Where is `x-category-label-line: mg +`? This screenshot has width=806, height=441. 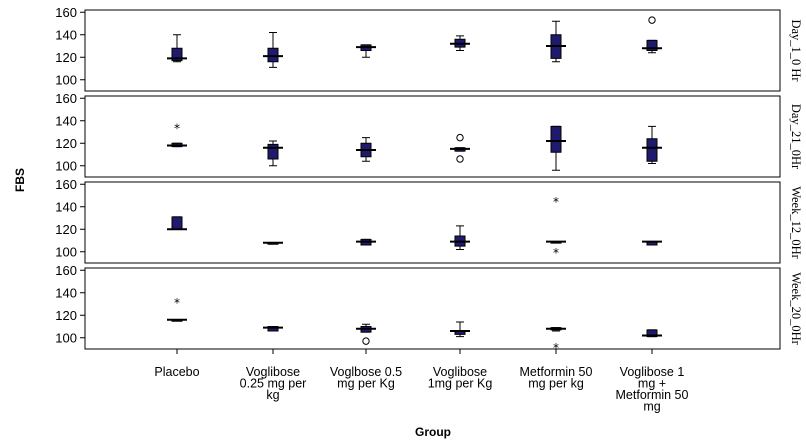
x-category-label-line: mg + is located at coordinates (652, 384).